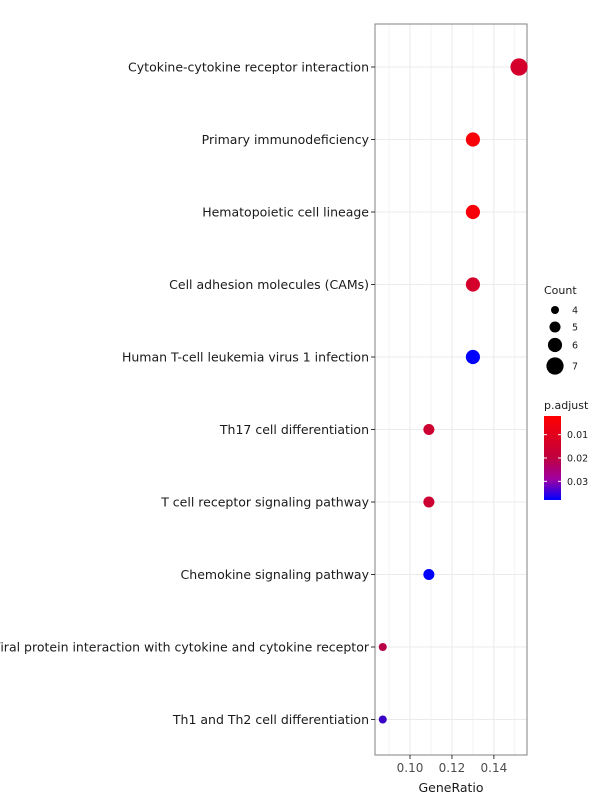  Describe the element at coordinates (286, 139) in the screenshot. I see `y-tick-label: Primary immunodeficiency` at that location.